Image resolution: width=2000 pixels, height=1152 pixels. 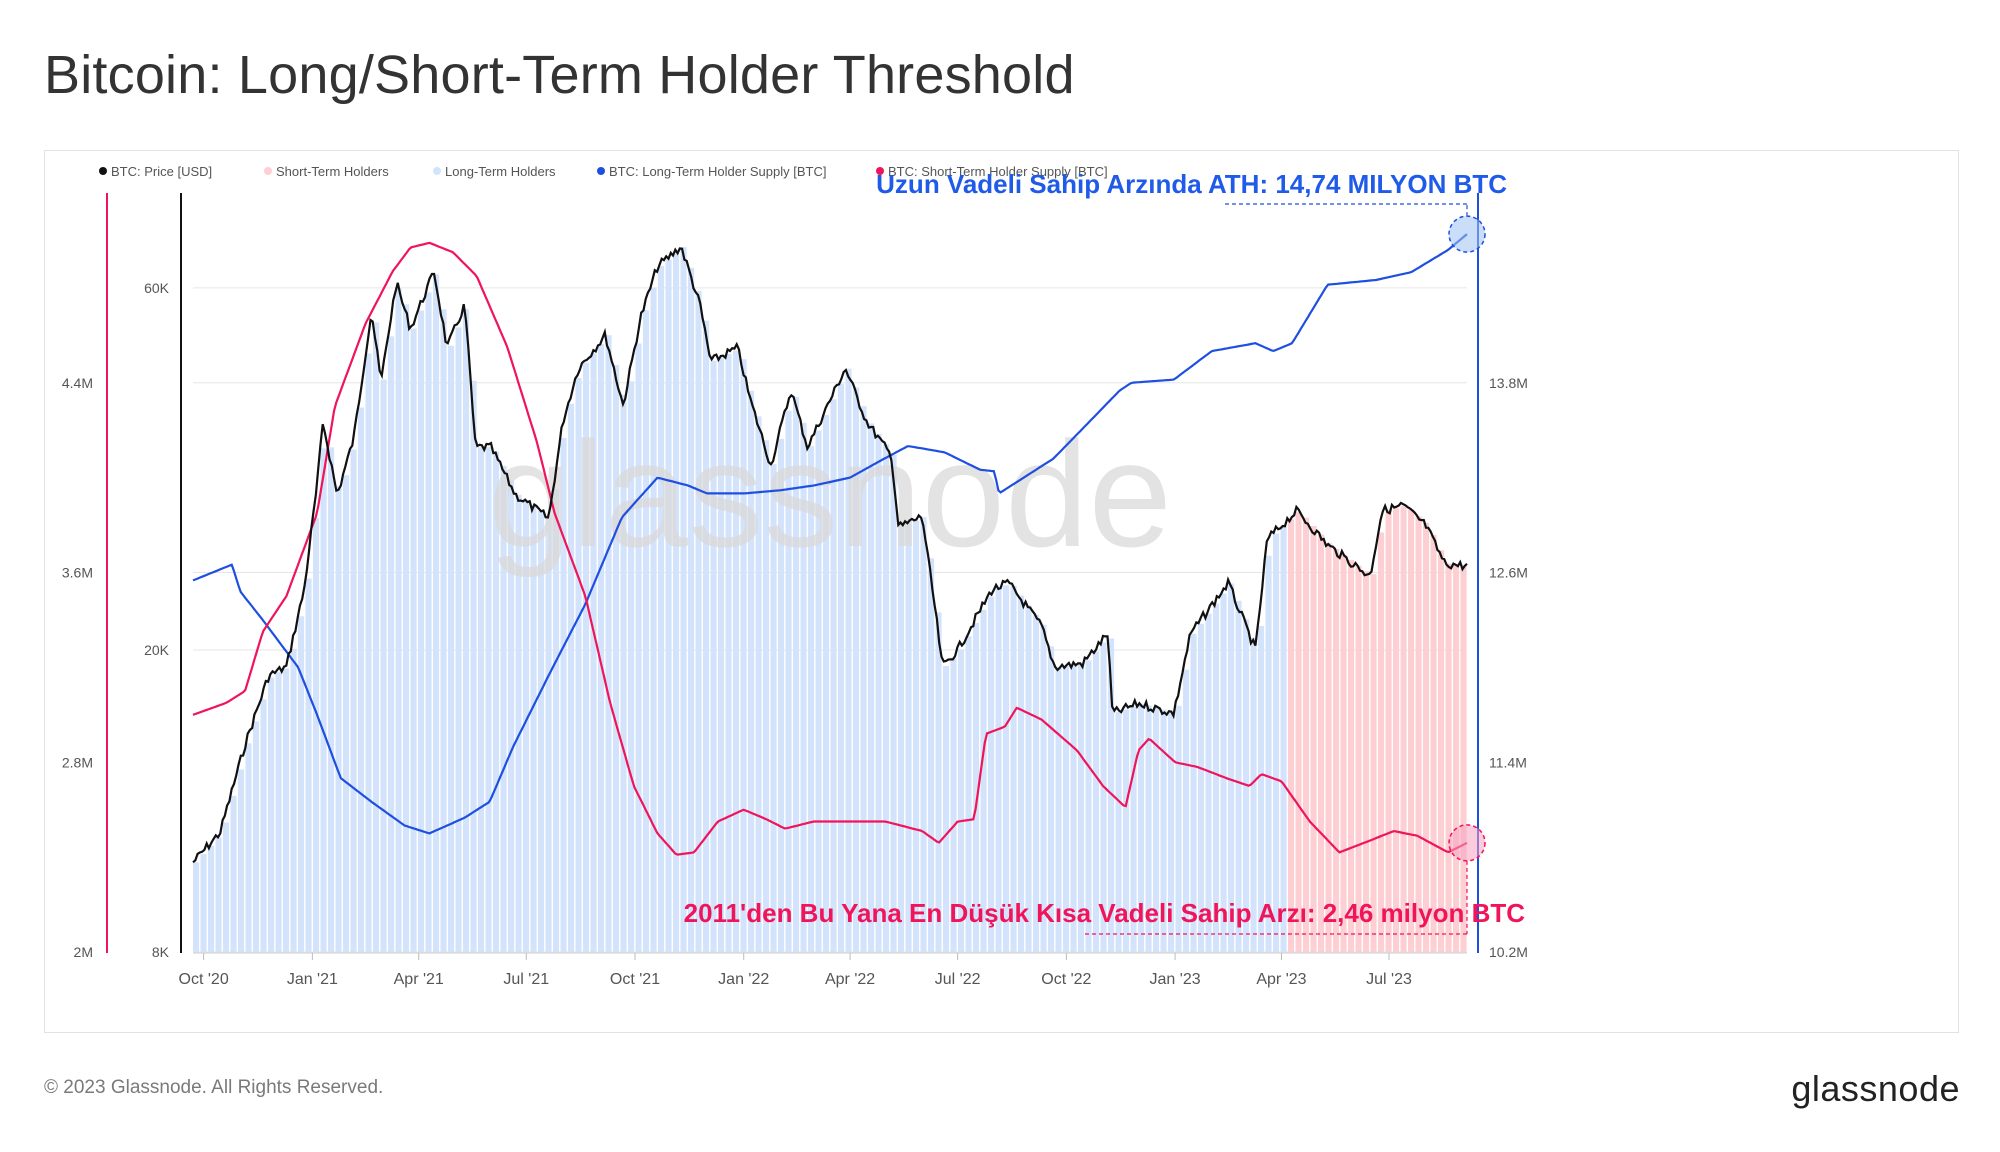 What do you see at coordinates (1508, 762) in the screenshot?
I see `y-right-tick-label: 11.4M` at bounding box center [1508, 762].